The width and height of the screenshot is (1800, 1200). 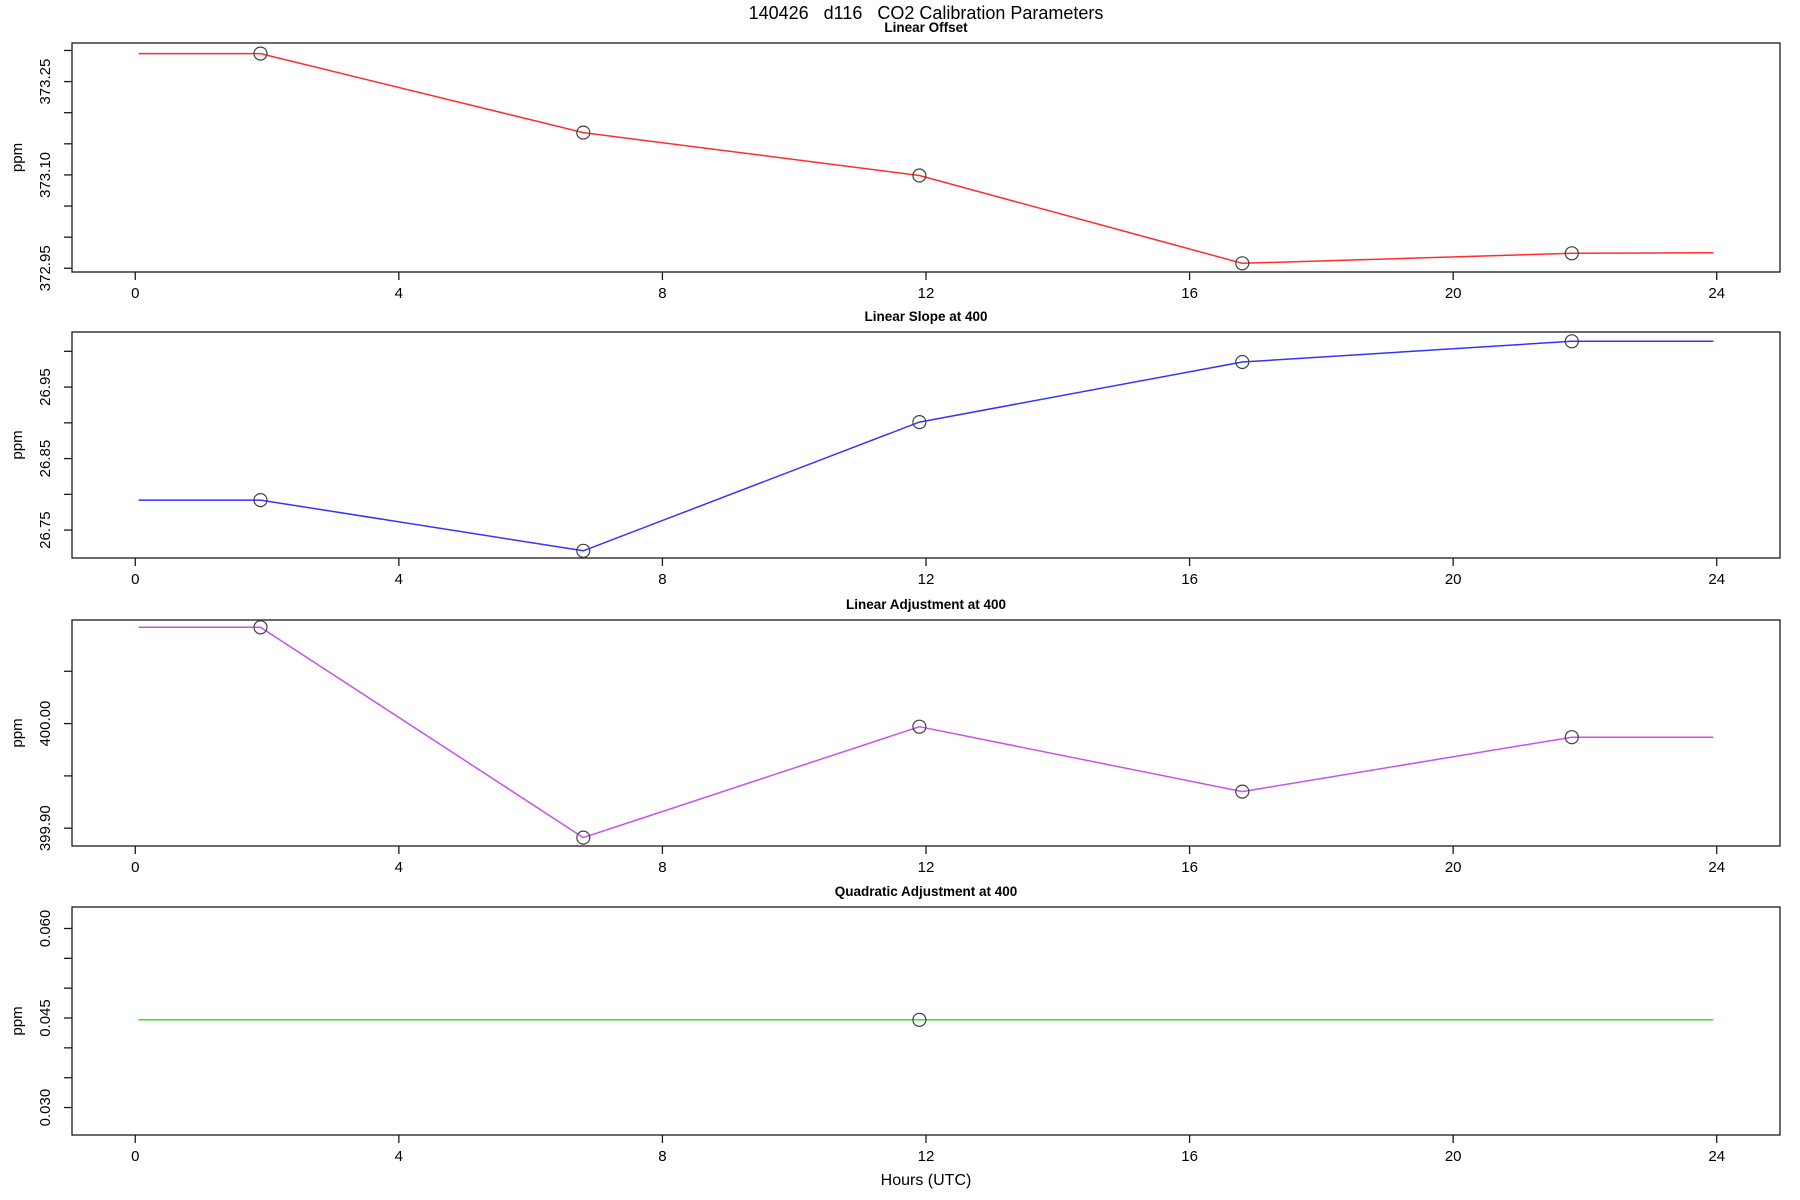 What do you see at coordinates (926, 891) in the screenshot?
I see `panel-title-quadratic-adjustment: Quadratic Adjustment at 400` at bounding box center [926, 891].